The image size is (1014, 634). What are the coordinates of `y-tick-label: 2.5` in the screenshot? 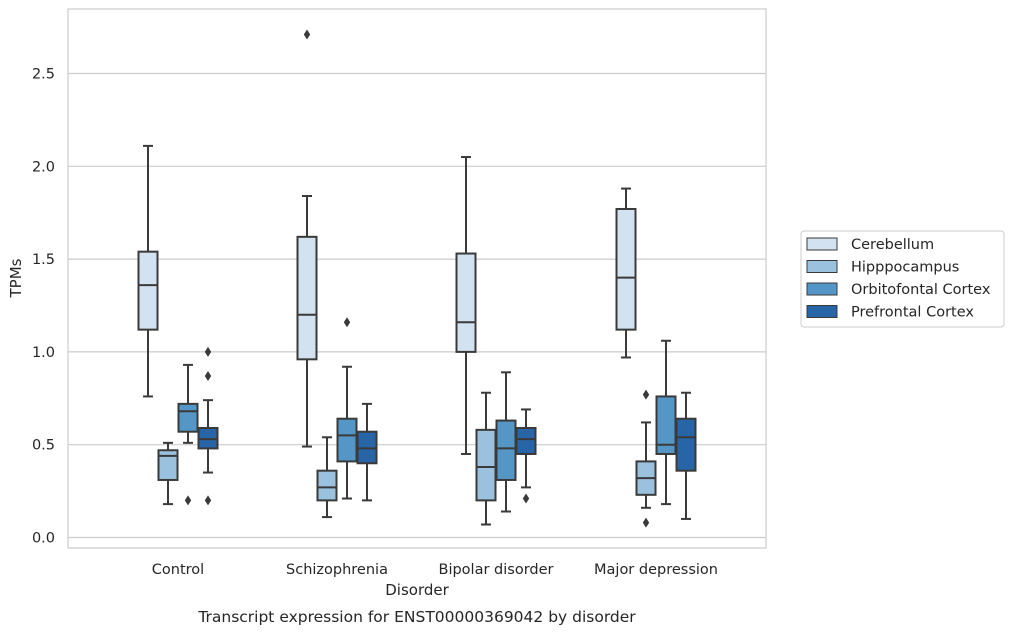 It's located at (43, 75).